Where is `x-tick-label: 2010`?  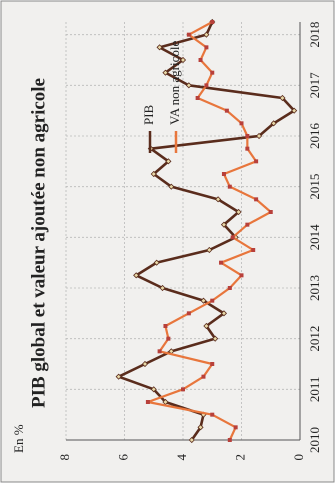 x-tick-label: 2010 is located at coordinates (314, 440).